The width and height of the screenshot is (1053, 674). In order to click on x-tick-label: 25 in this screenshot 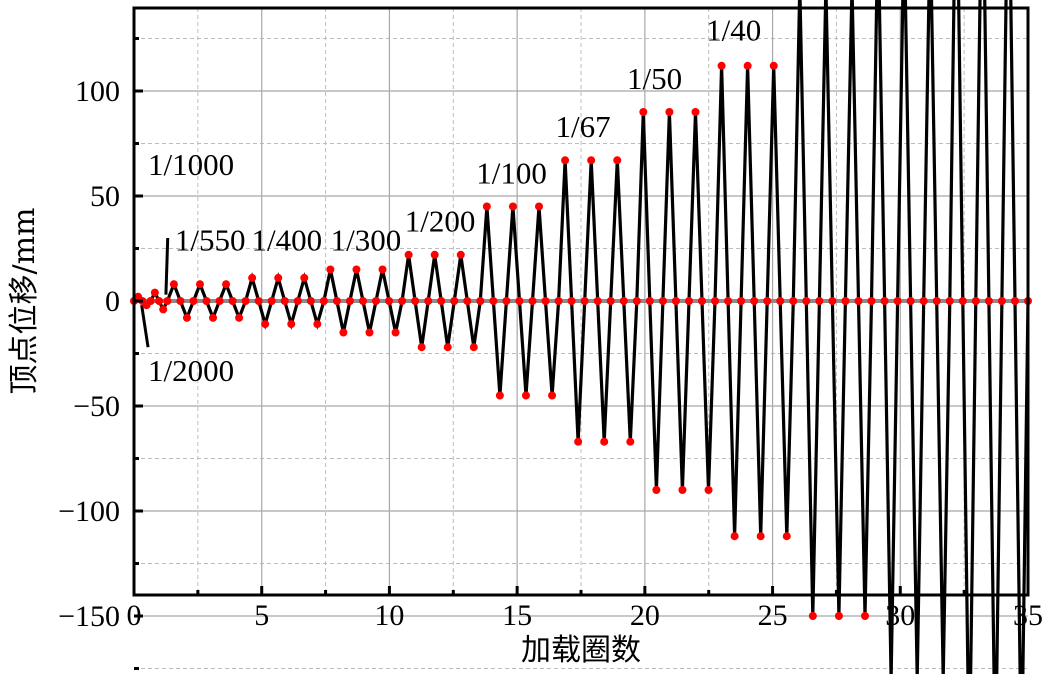, I will do `click(773, 615)`.